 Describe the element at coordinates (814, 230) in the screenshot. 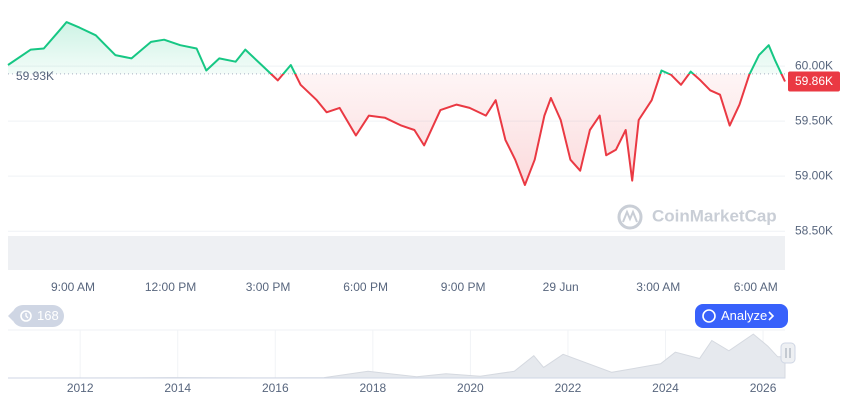

I see `y-tick-label: 58.50K` at that location.